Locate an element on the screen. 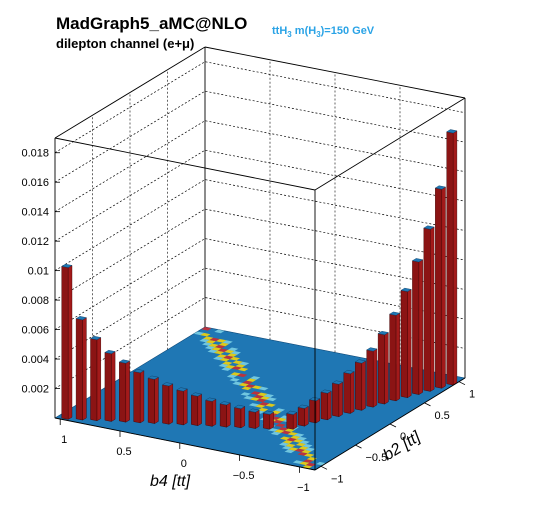 This screenshot has height=523, width=547. x-tick-label: 1 is located at coordinates (64, 440).